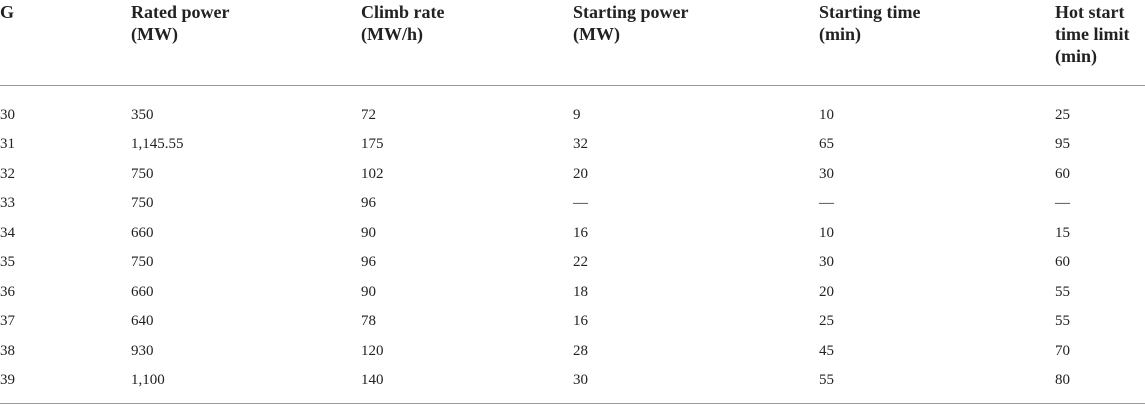  Describe the element at coordinates (467, 43) in the screenshot. I see `header-climb-rate: Climb rate (MW/h)` at that location.